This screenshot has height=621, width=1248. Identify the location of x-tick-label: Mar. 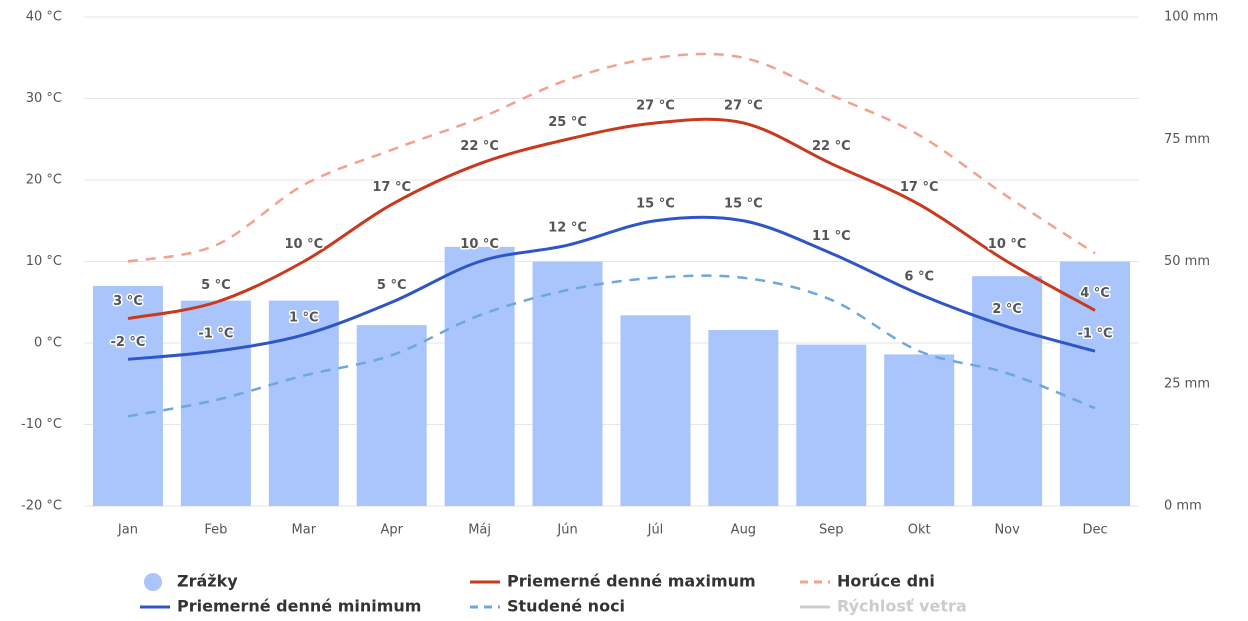
(304, 530).